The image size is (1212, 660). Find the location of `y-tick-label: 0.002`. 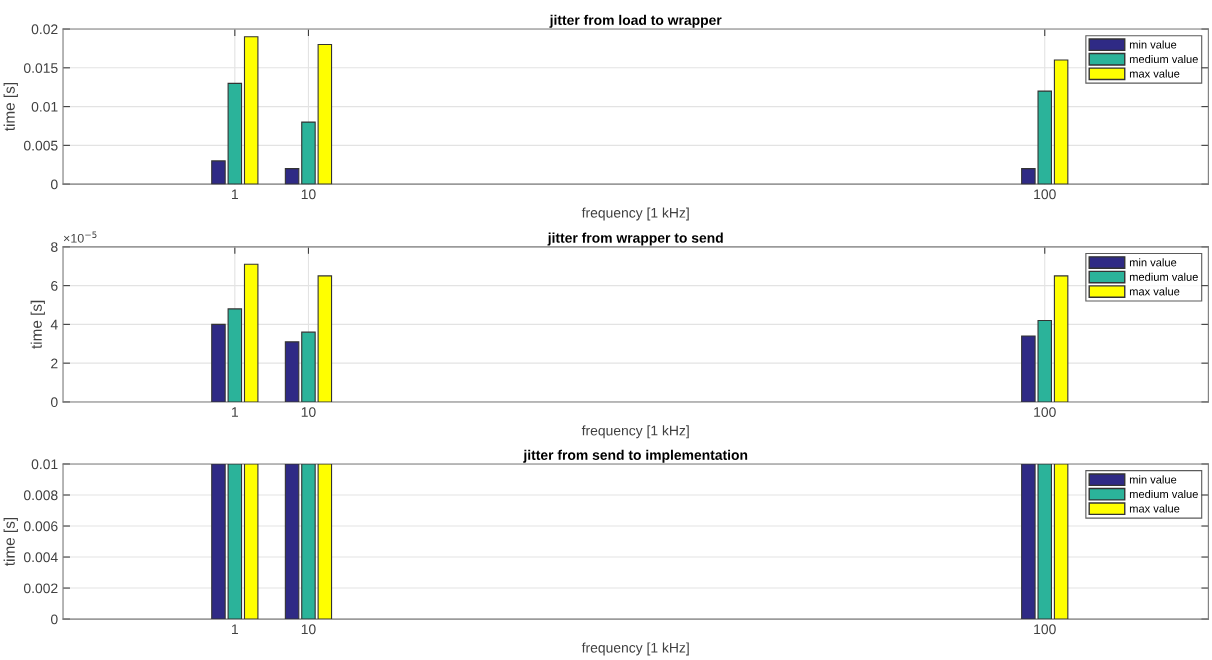

y-tick-label: 0.002 is located at coordinates (40, 588).